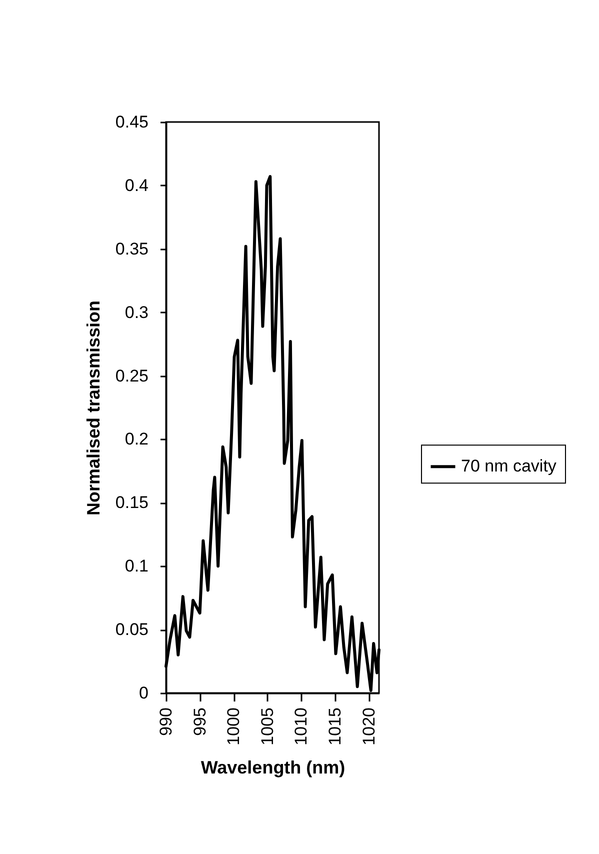 This screenshot has height=854, width=599. Describe the element at coordinates (131, 502) in the screenshot. I see `y-tick-label: 0.15` at that location.